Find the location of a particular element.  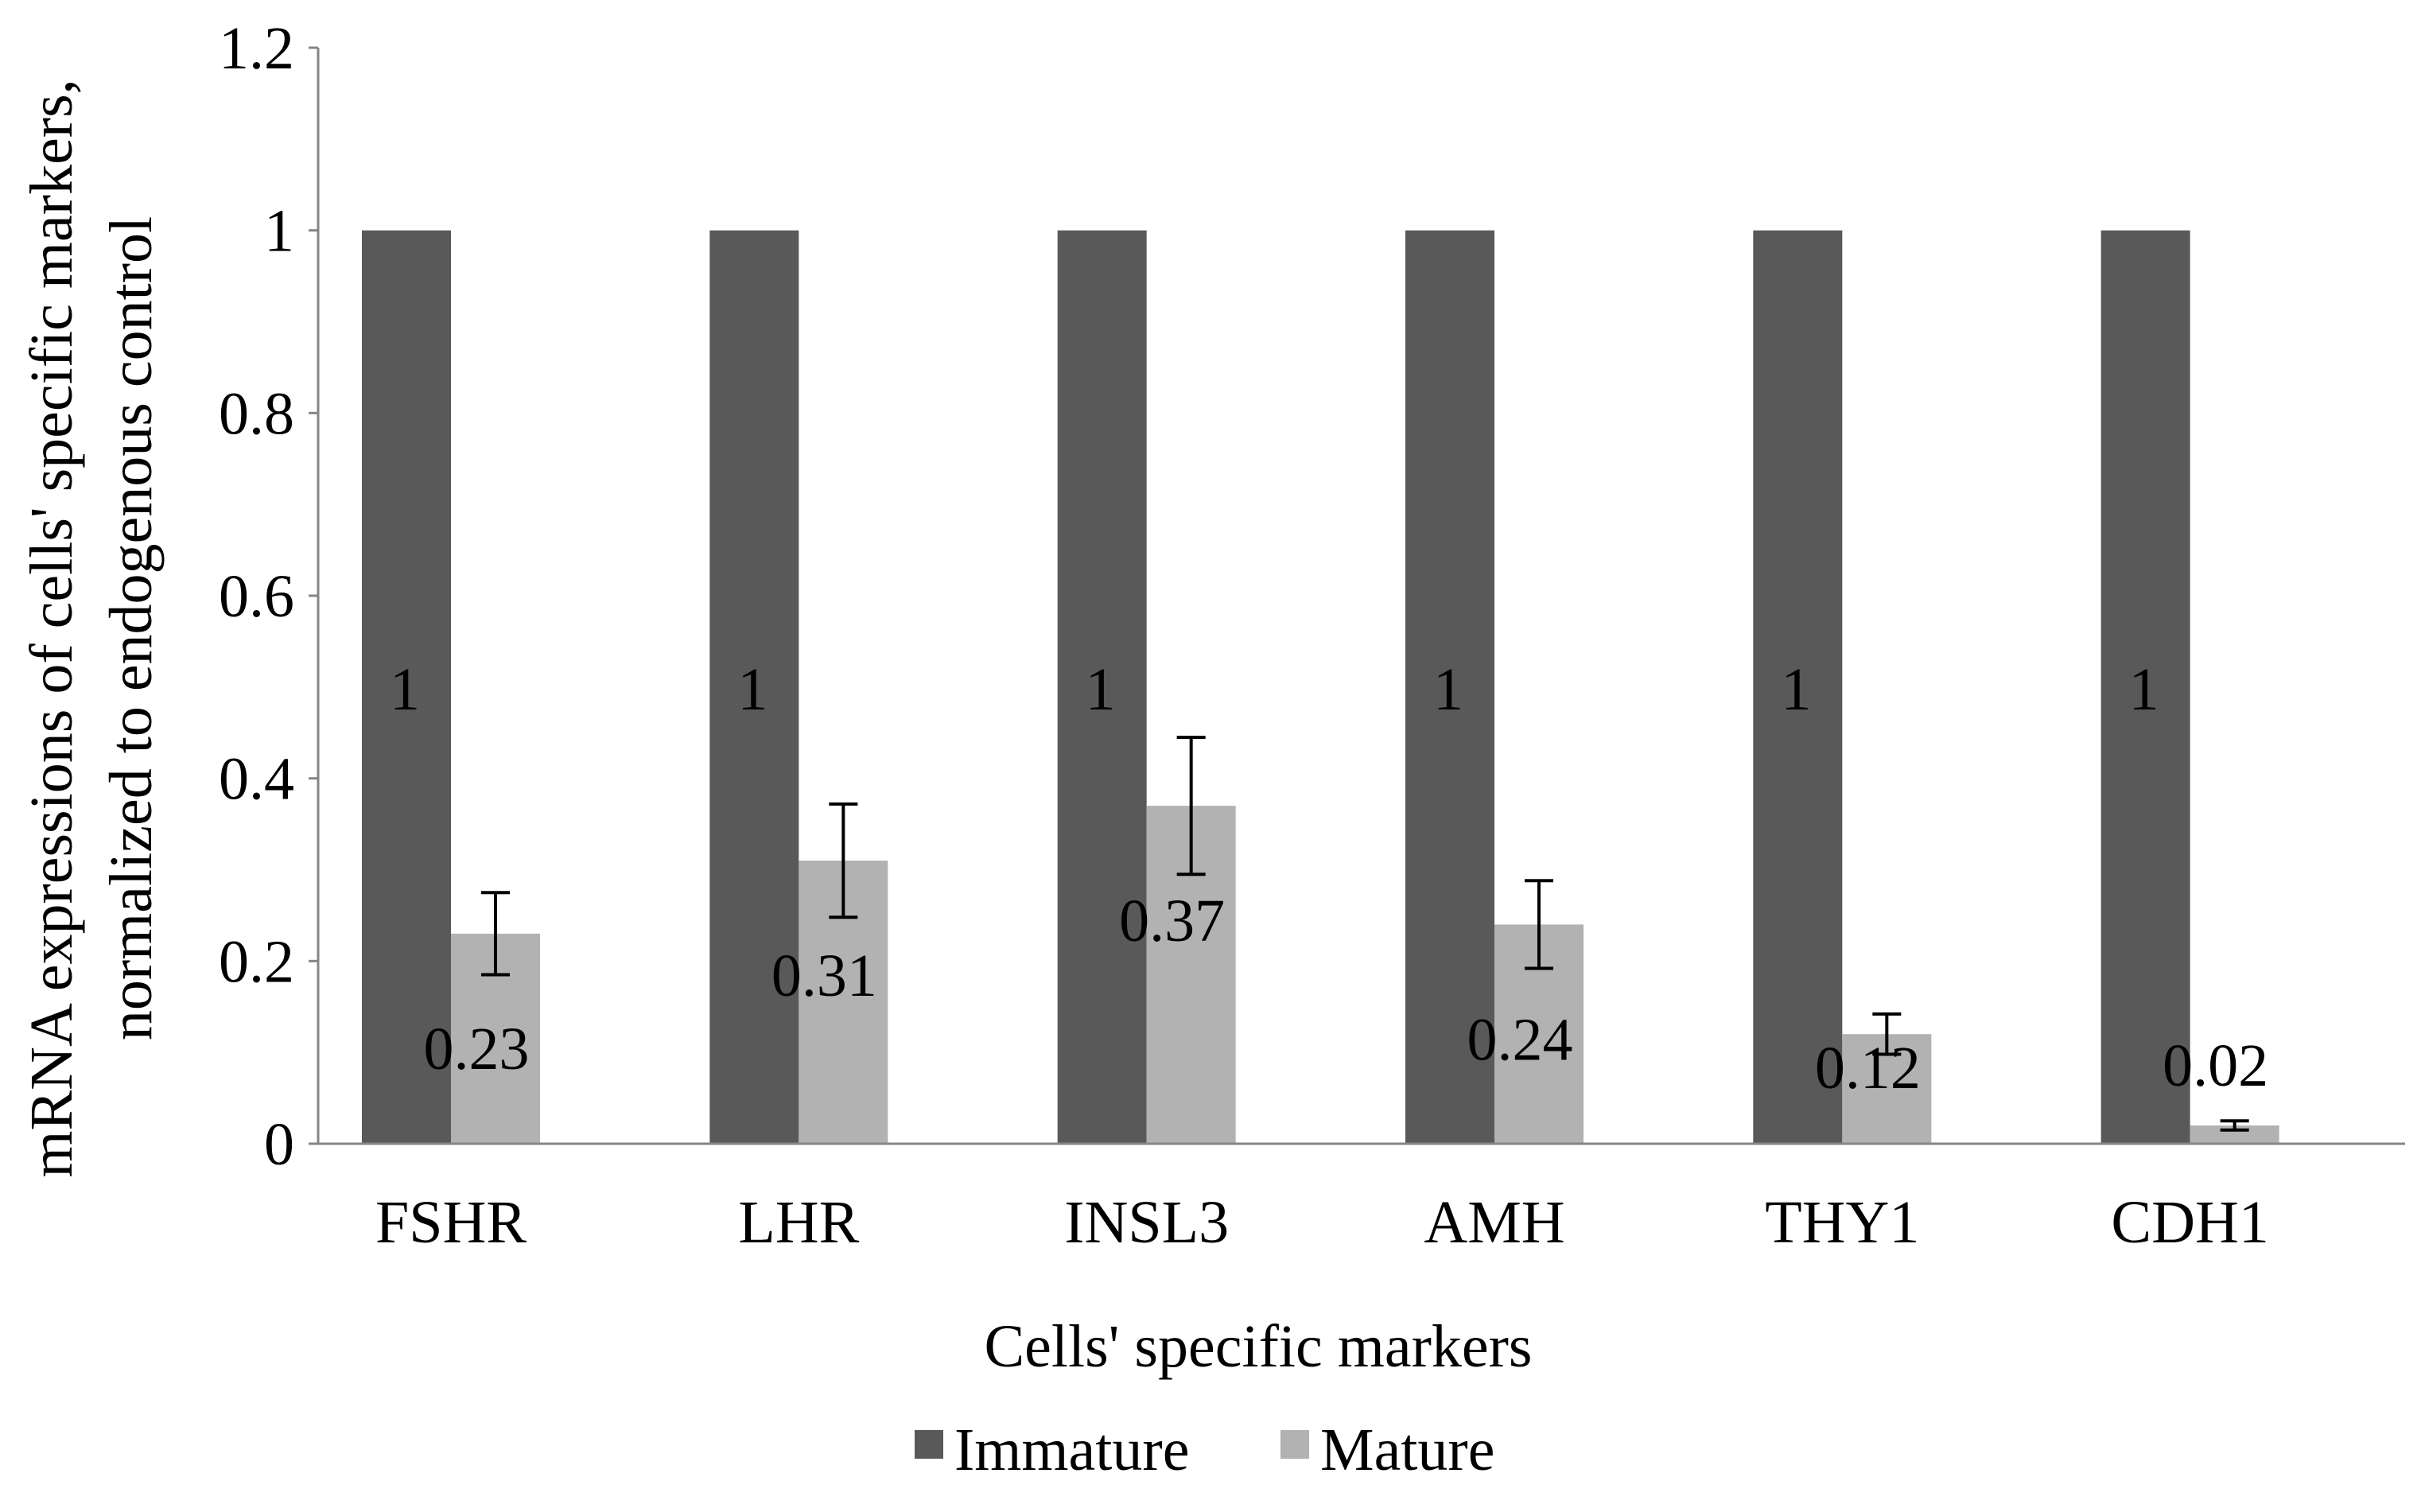

data-label-mature: 0.23 is located at coordinates (477, 1049).